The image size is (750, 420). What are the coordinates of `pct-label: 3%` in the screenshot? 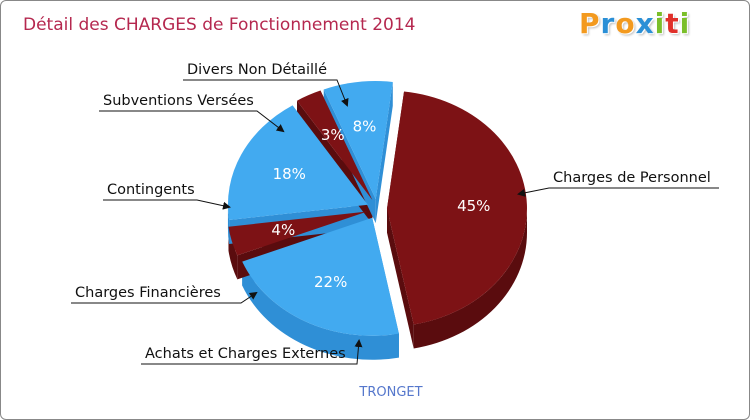 It's located at (333, 135).